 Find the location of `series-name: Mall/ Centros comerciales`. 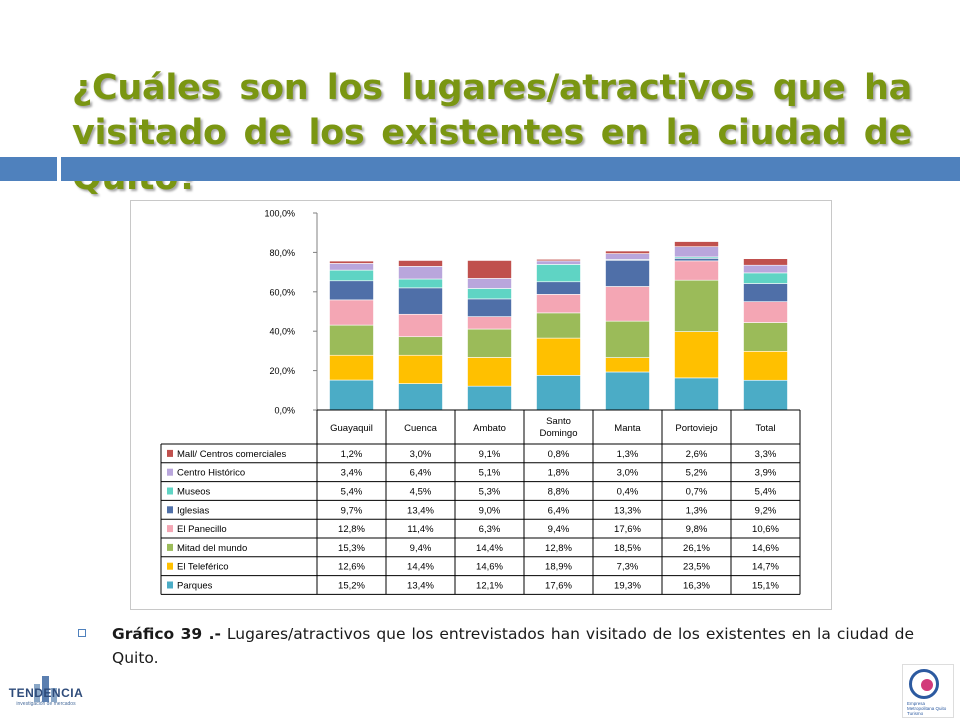

series-name: Mall/ Centros comerciales is located at coordinates (232, 454).